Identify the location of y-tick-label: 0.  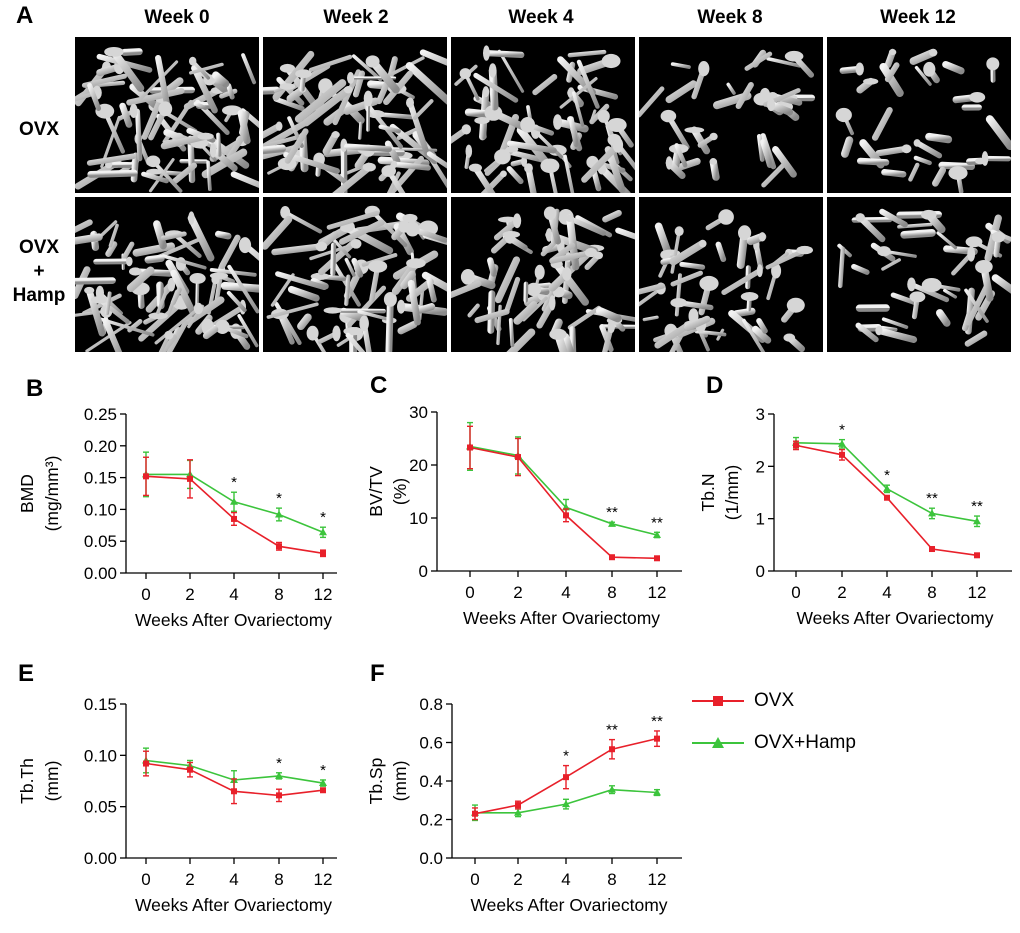
(760, 571).